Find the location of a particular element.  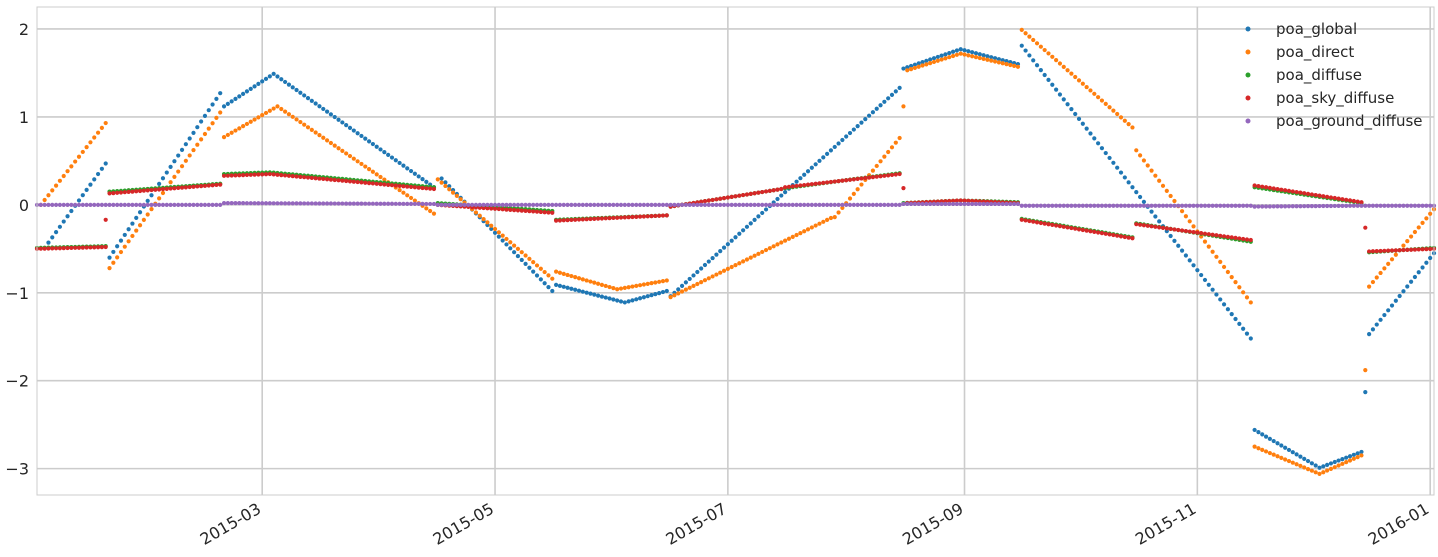

x-tick-label: 2015-11 is located at coordinates (1165, 524).